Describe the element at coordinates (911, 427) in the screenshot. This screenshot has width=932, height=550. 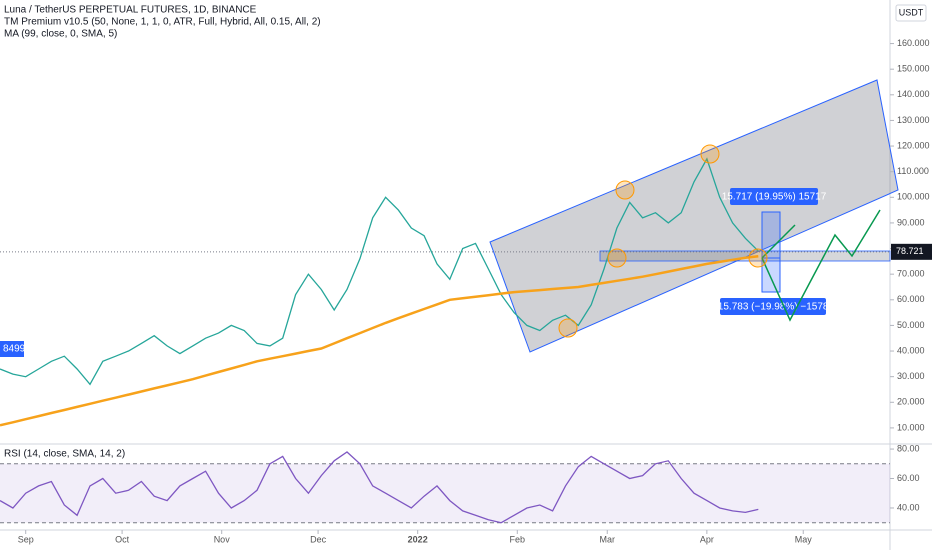
I see `y-tick-label: 10.000` at that location.